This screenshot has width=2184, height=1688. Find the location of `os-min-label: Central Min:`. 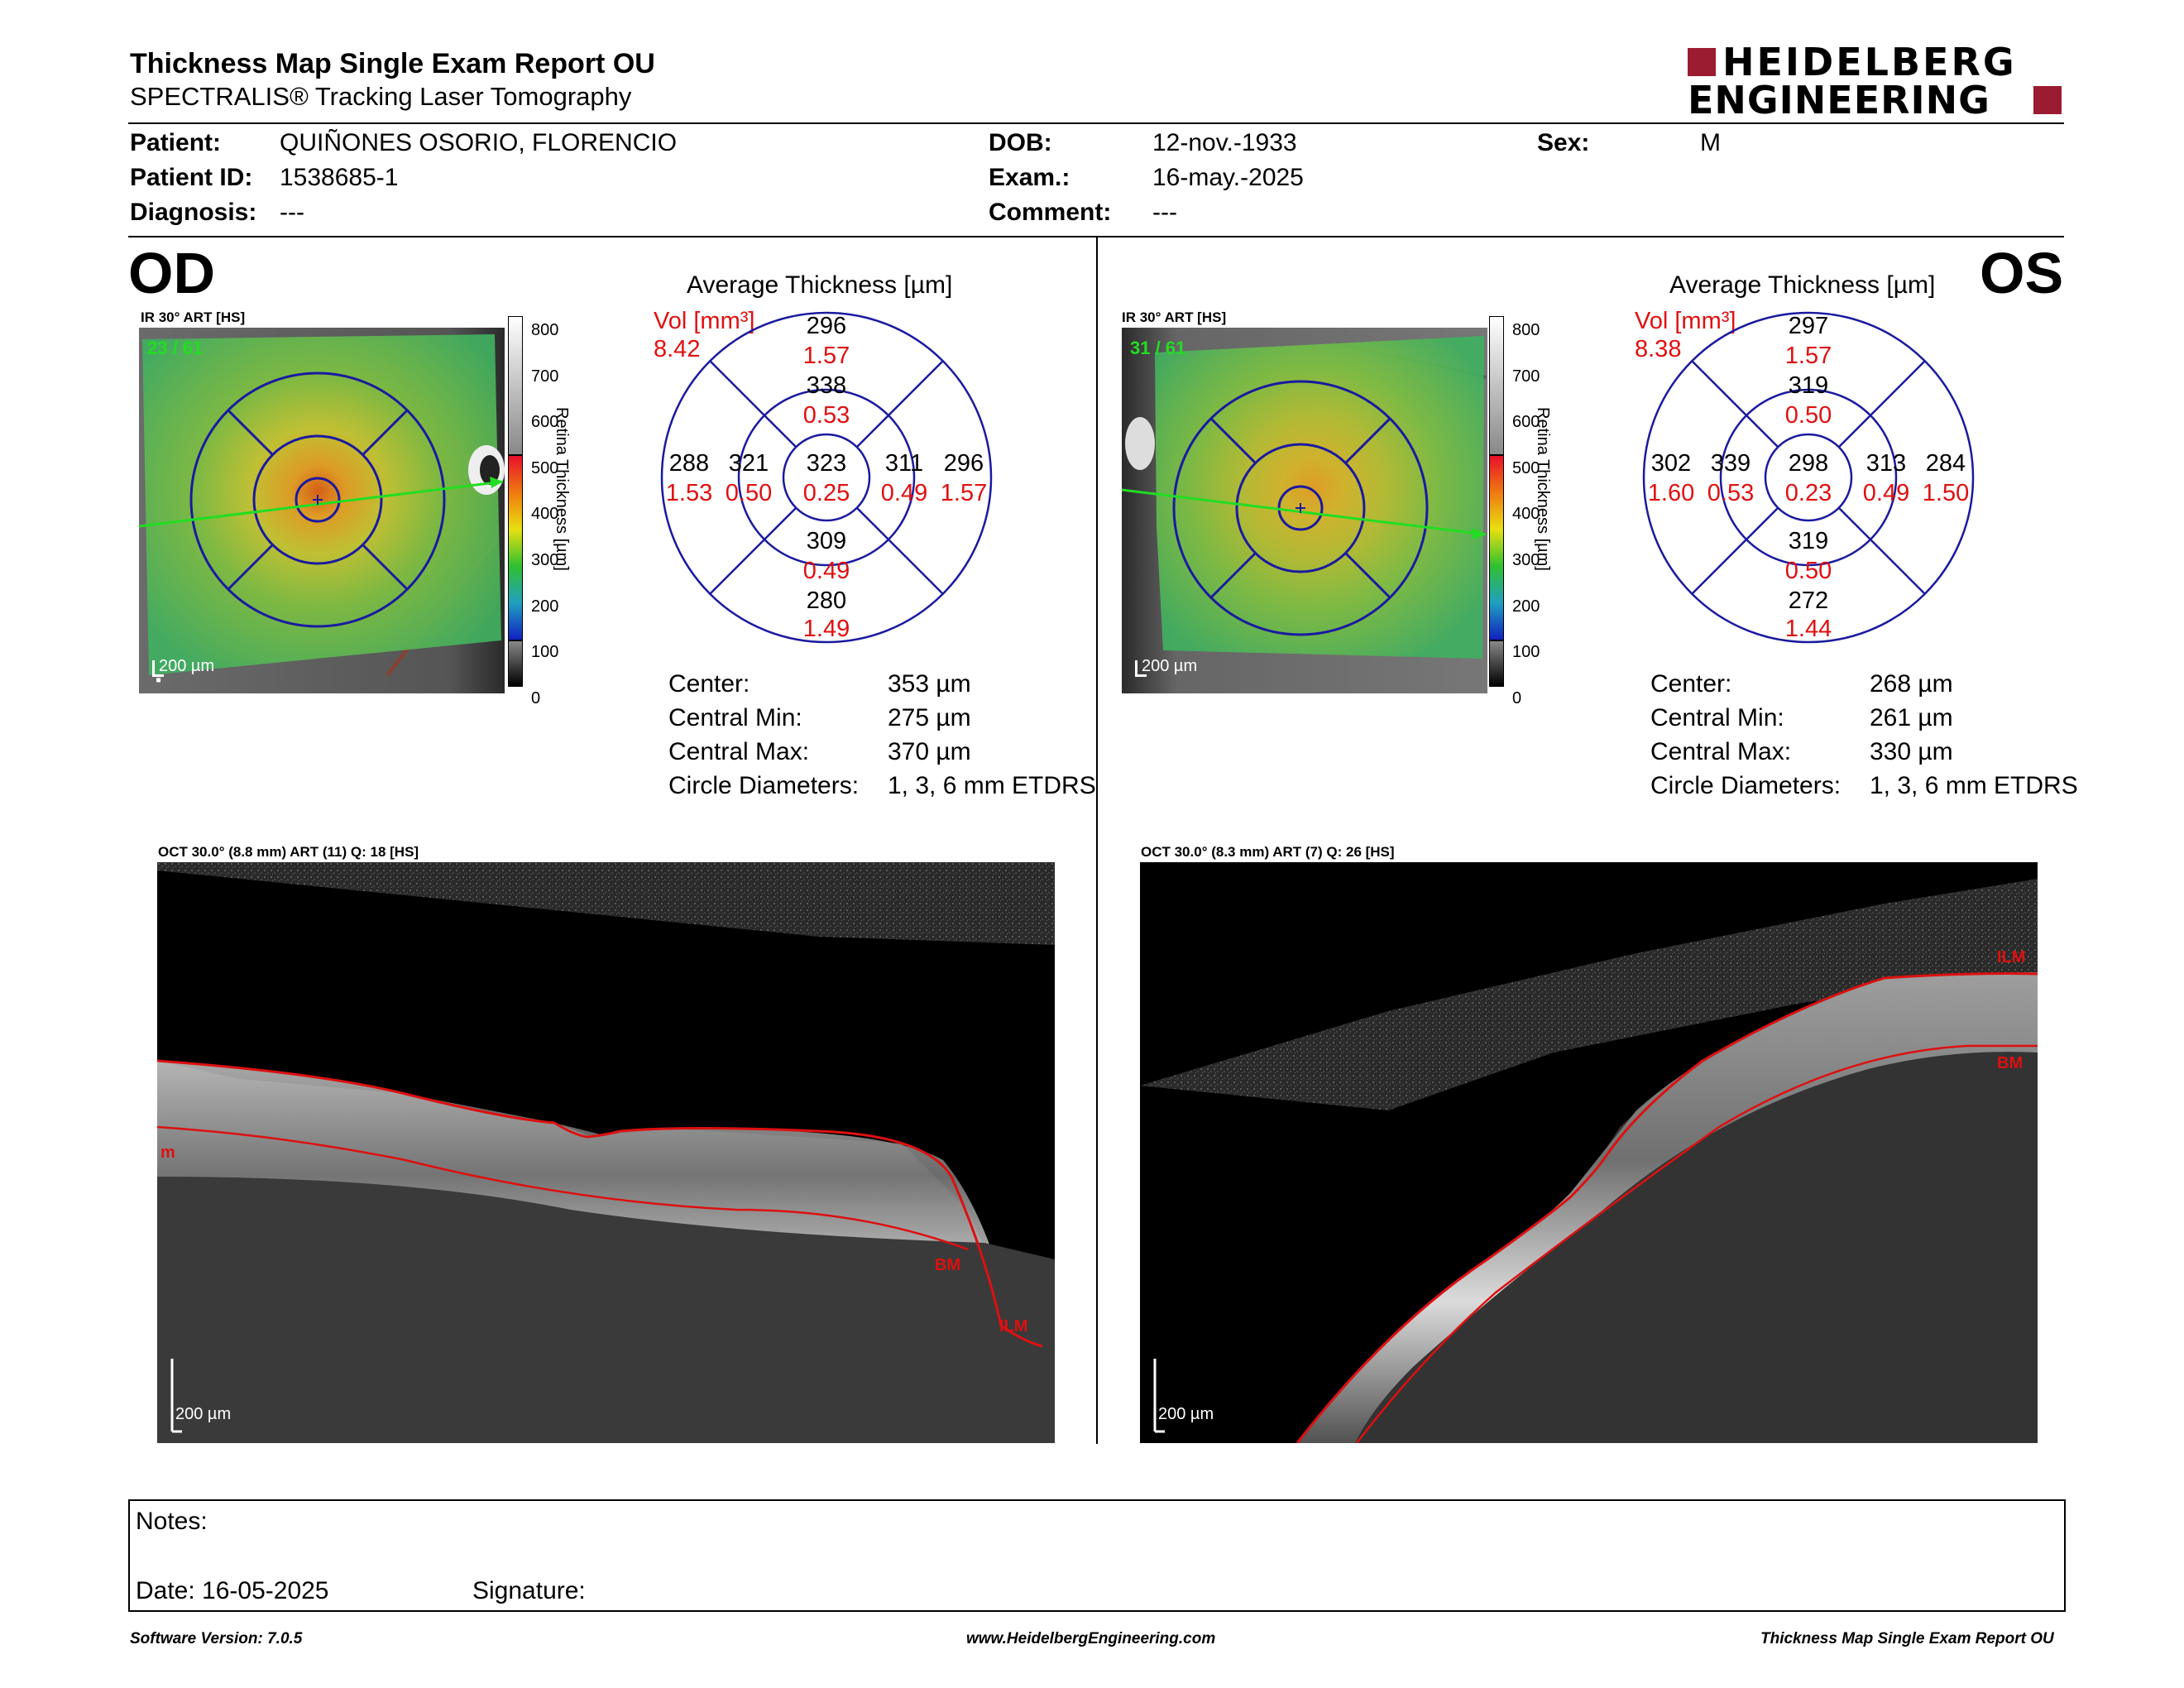

os-min-label: Central Min: is located at coordinates (1717, 717).